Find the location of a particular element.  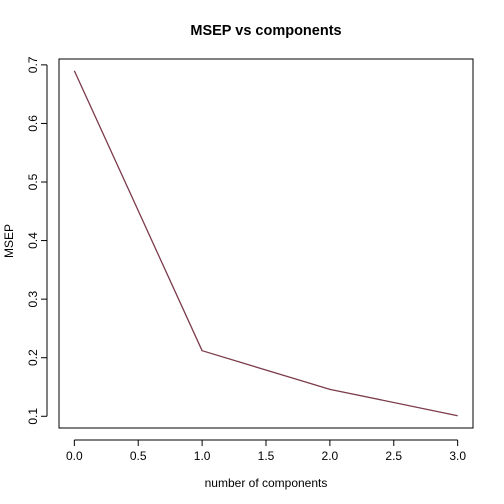

y-tick-label: 0.7 is located at coordinates (33, 64).